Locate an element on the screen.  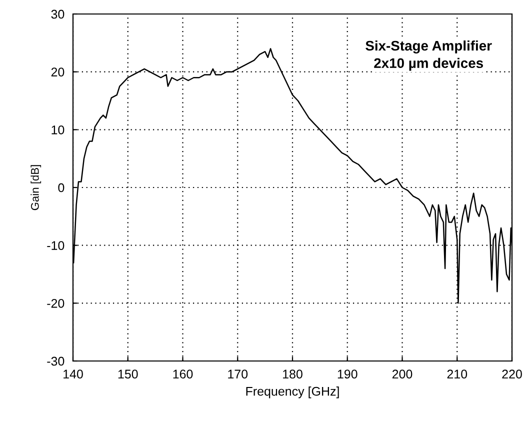
x-tick-label: 190 is located at coordinates (348, 374).